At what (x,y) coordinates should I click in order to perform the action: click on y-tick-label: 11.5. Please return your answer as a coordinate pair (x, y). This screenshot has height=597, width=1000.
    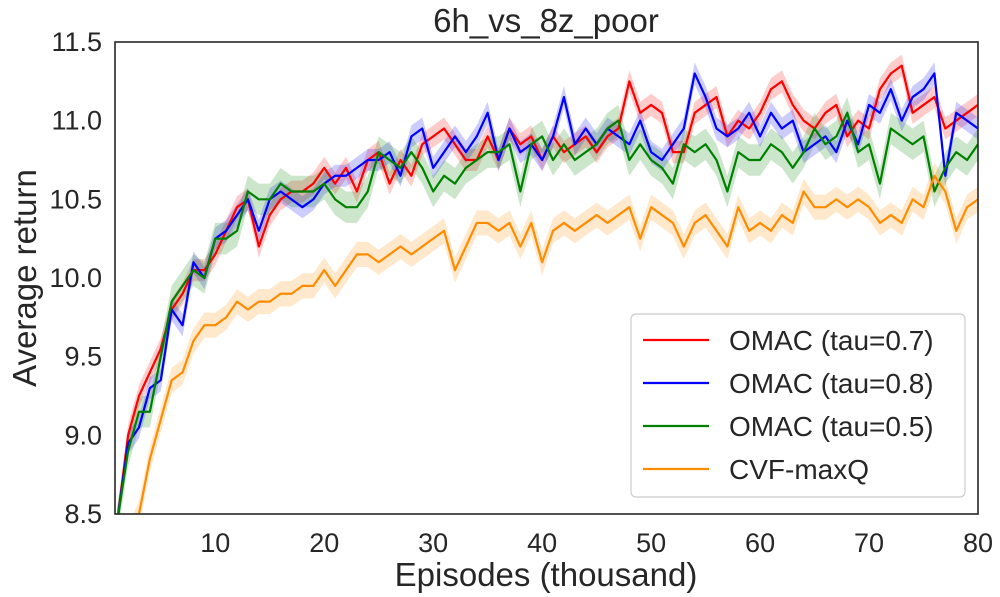
    Looking at the image, I should click on (76, 42).